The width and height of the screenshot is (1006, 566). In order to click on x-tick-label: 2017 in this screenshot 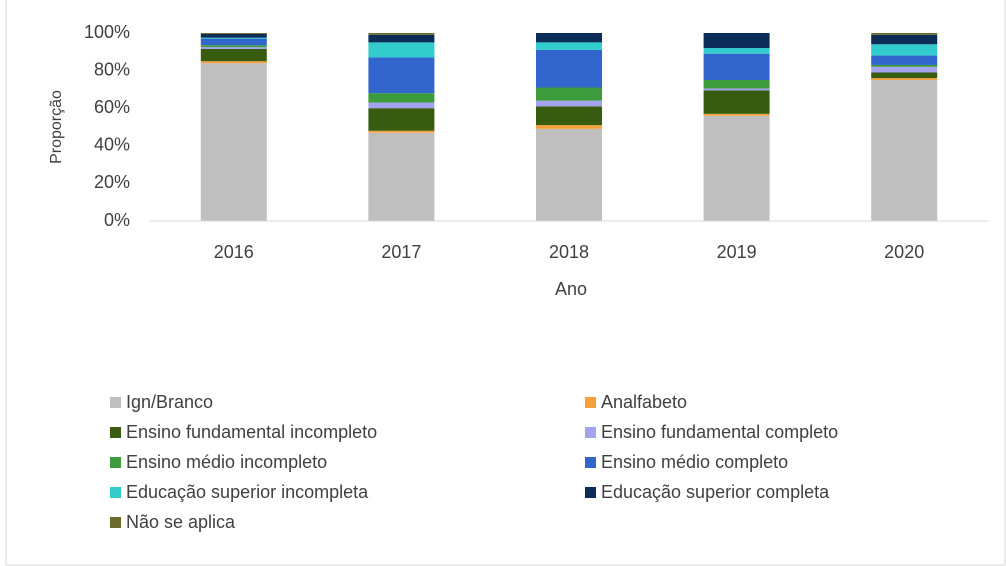, I will do `click(401, 252)`.